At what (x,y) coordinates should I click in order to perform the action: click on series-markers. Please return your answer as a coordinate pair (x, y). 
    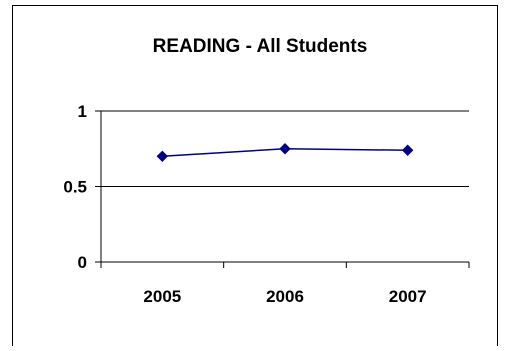
    Looking at the image, I should click on (285, 153).